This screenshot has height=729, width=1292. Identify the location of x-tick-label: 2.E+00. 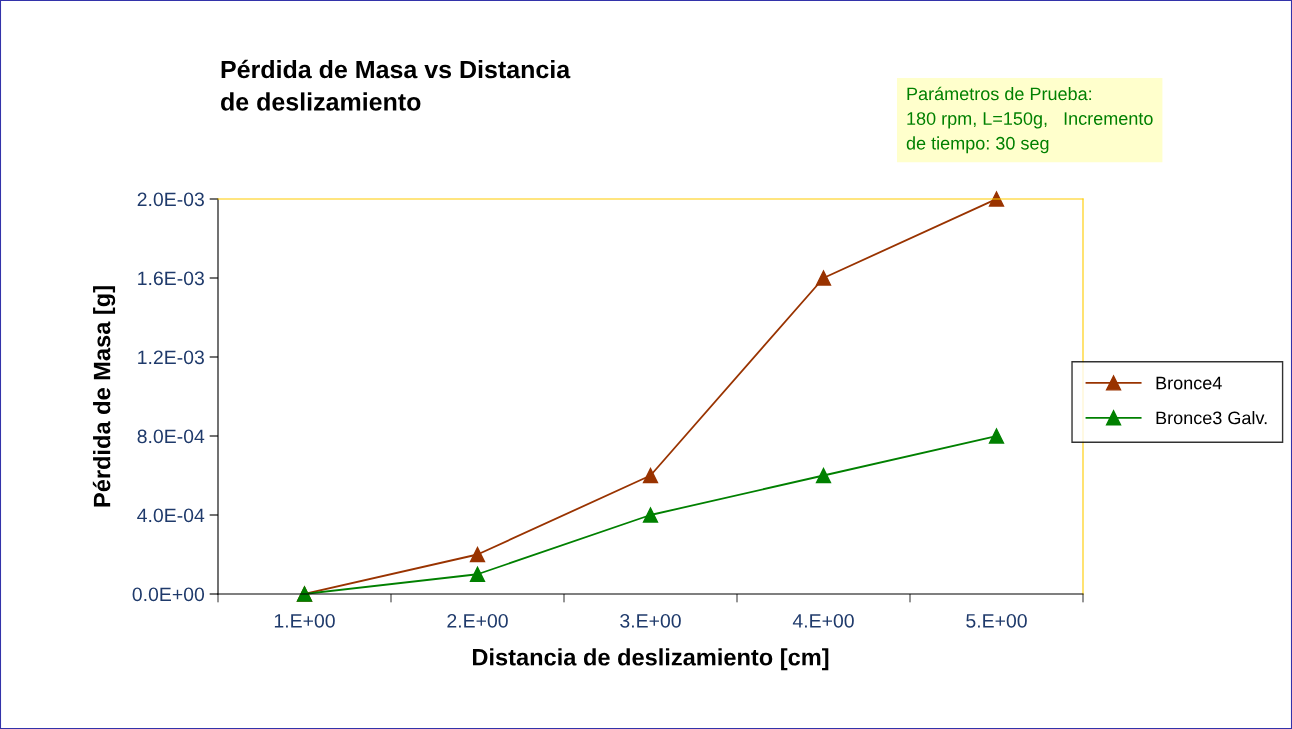
(477, 620).